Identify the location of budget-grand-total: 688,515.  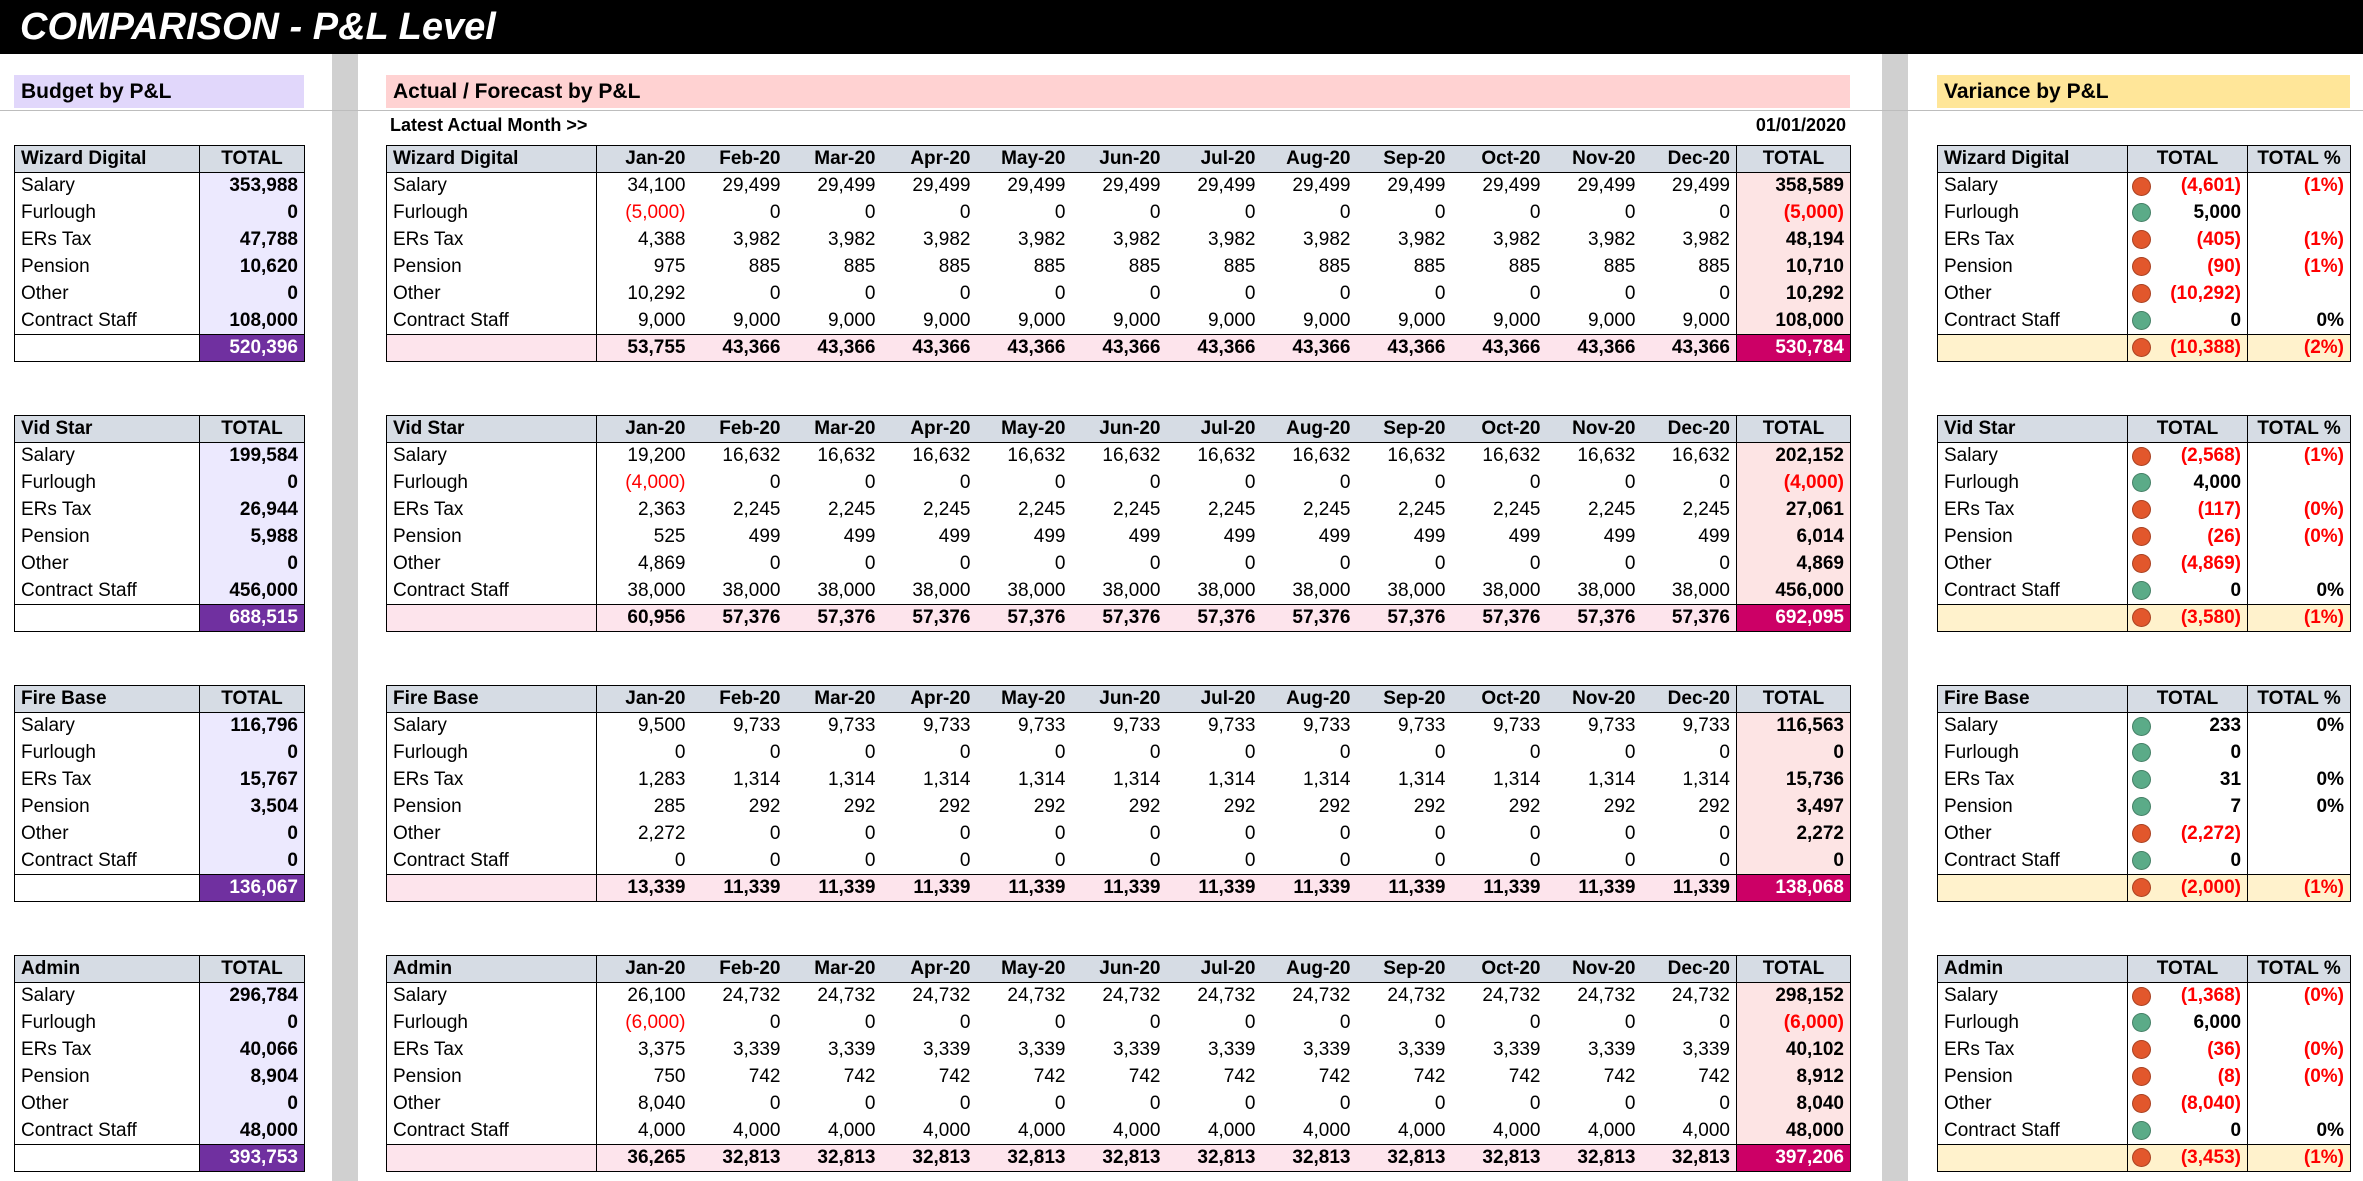
(252, 618).